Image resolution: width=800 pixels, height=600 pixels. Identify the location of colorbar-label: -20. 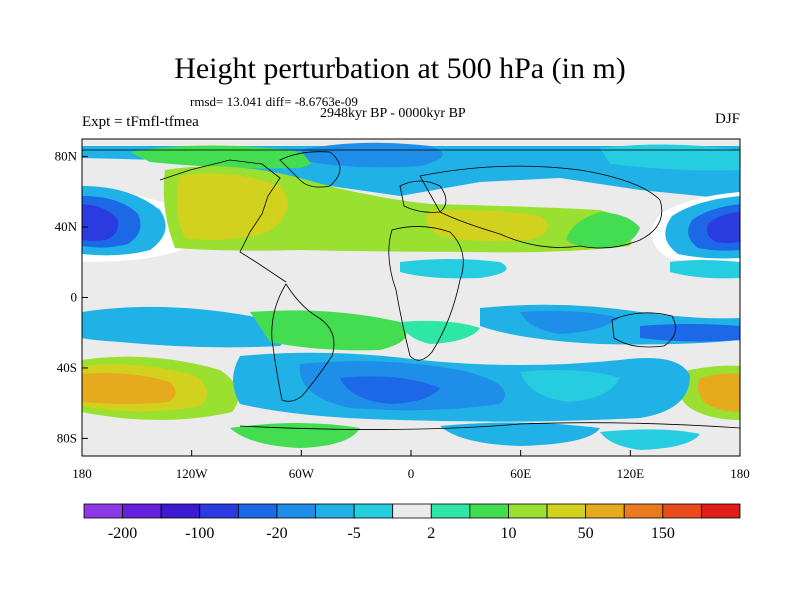
(276, 533).